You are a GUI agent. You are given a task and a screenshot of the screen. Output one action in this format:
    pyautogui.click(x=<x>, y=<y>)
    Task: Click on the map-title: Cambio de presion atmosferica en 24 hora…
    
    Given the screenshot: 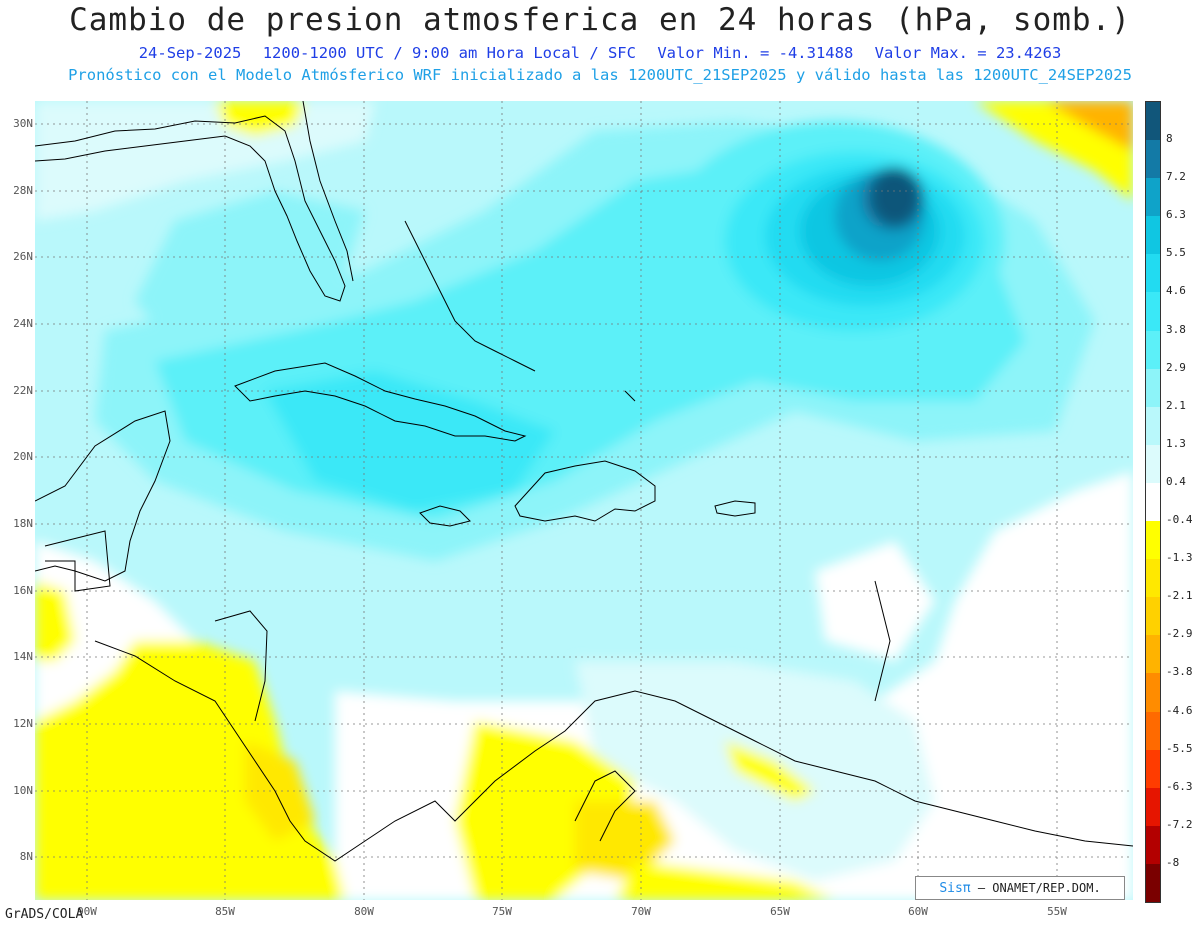 What is the action you would take?
    pyautogui.click(x=600, y=20)
    